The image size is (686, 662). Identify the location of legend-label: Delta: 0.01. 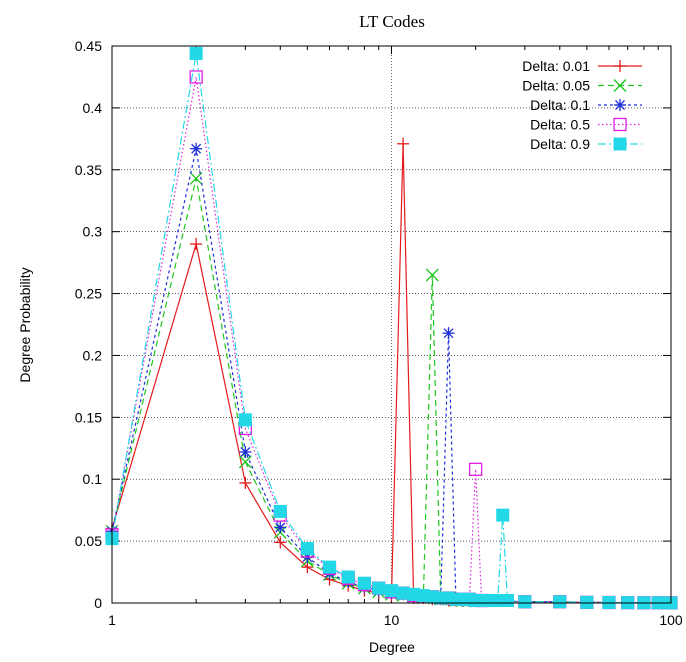
(556, 66).